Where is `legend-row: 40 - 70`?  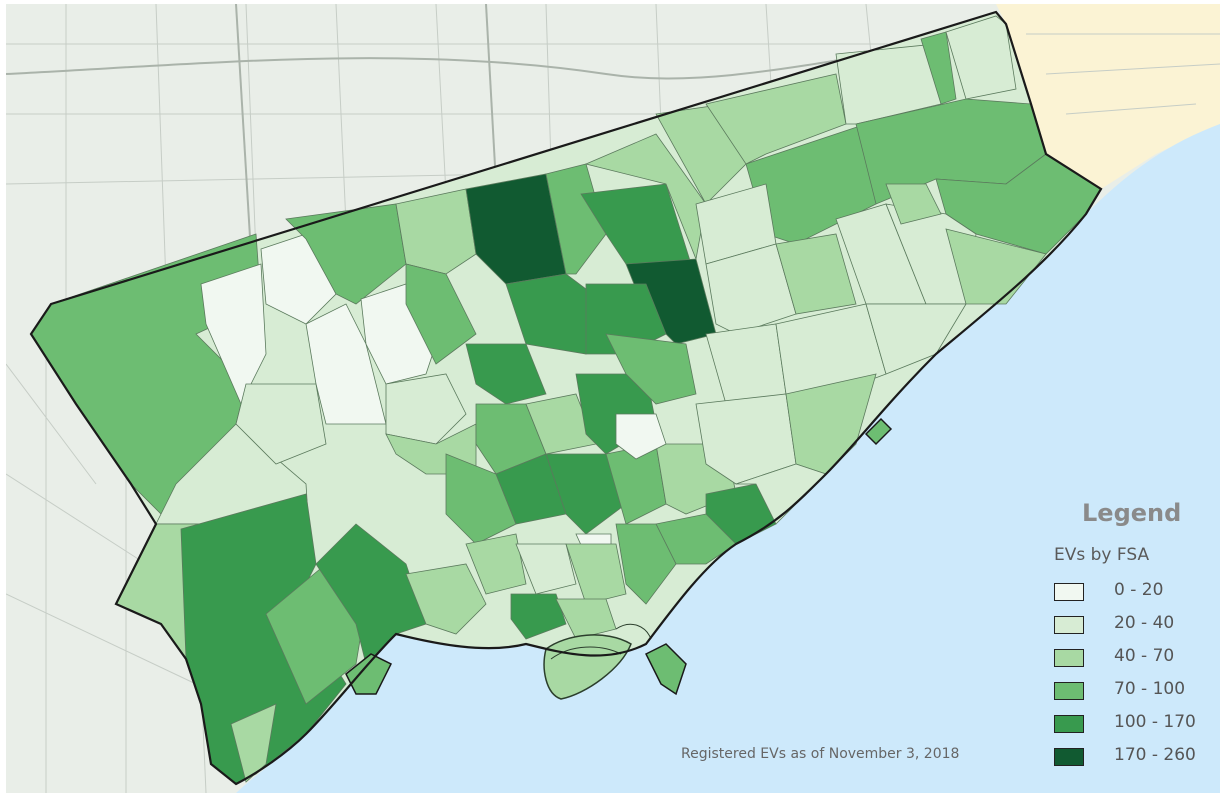
legend-row: 40 - 70 is located at coordinates (1131, 659).